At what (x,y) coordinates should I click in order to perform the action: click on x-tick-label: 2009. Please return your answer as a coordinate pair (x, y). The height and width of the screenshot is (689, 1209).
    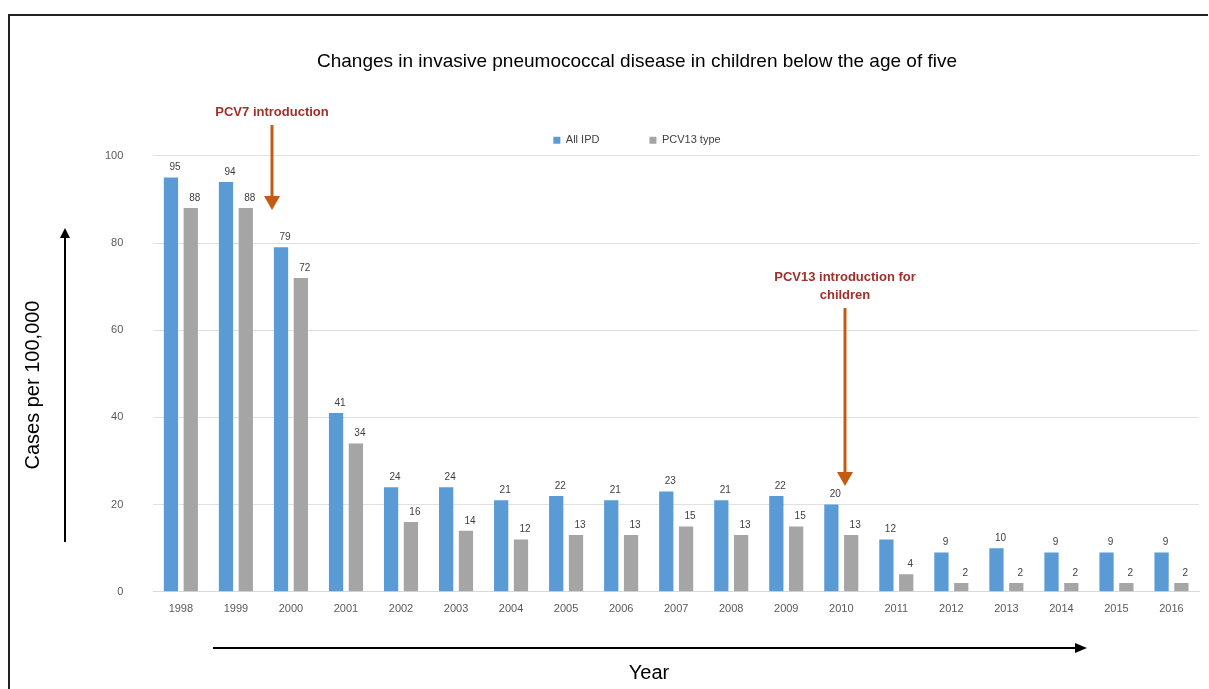
    Looking at the image, I should click on (786, 608).